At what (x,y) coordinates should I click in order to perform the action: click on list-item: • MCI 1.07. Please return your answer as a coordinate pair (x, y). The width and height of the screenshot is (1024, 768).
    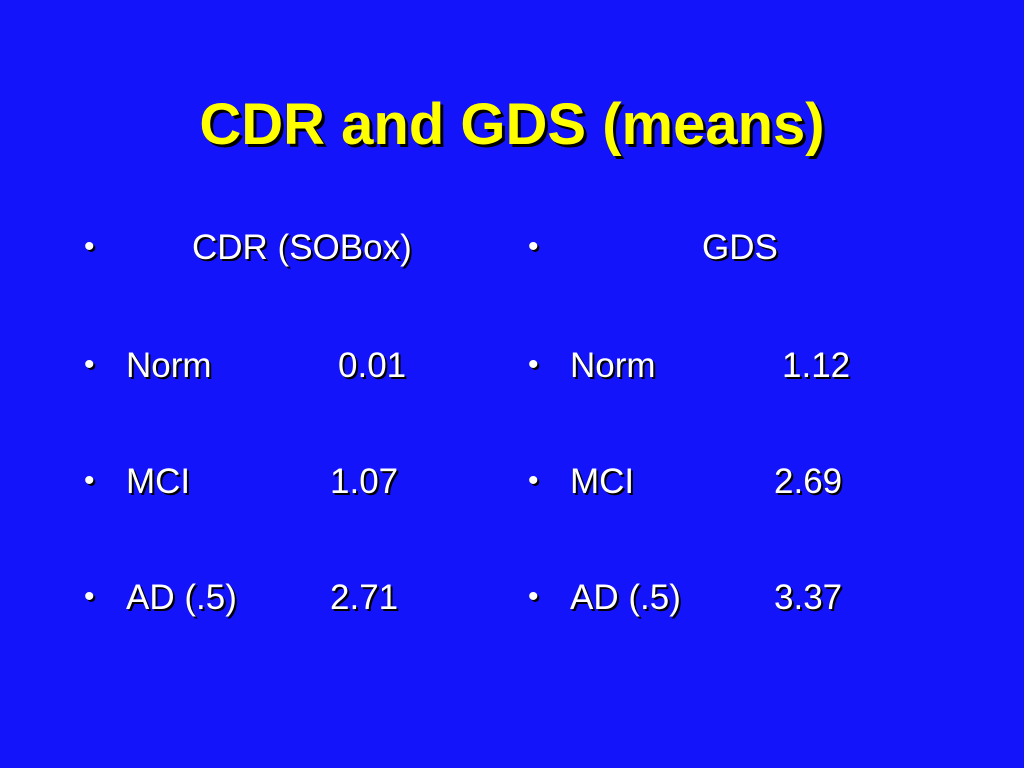
    Looking at the image, I should click on (294, 522).